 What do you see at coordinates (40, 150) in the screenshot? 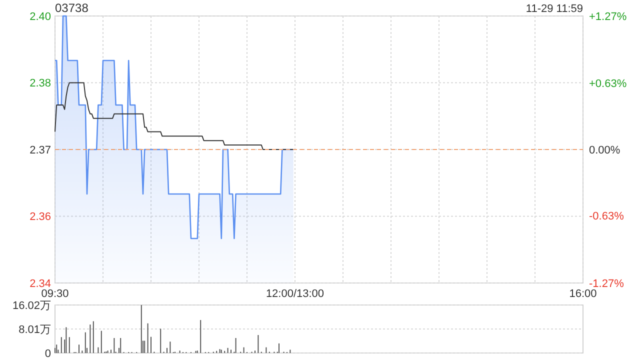
I see `y-tick-label: 2.37` at bounding box center [40, 150].